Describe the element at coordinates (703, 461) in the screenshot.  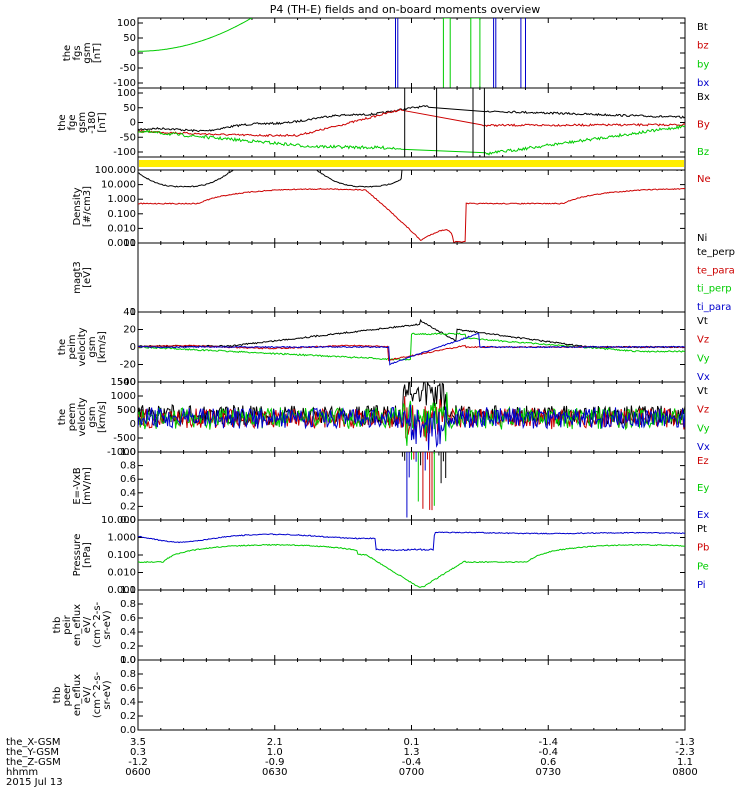
I see `legend-Ez: Ez` at that location.